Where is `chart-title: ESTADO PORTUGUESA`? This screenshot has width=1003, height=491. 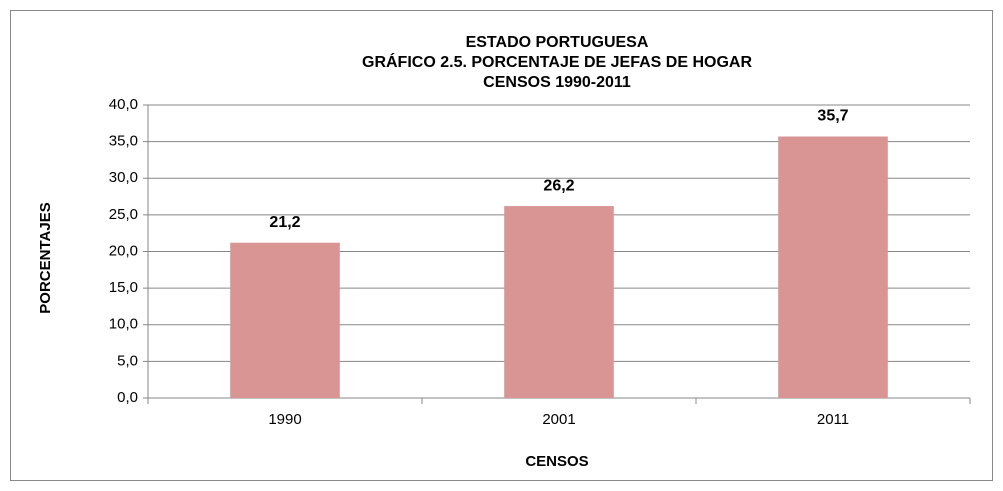
chart-title: ESTADO PORTUGUESA is located at coordinates (557, 42).